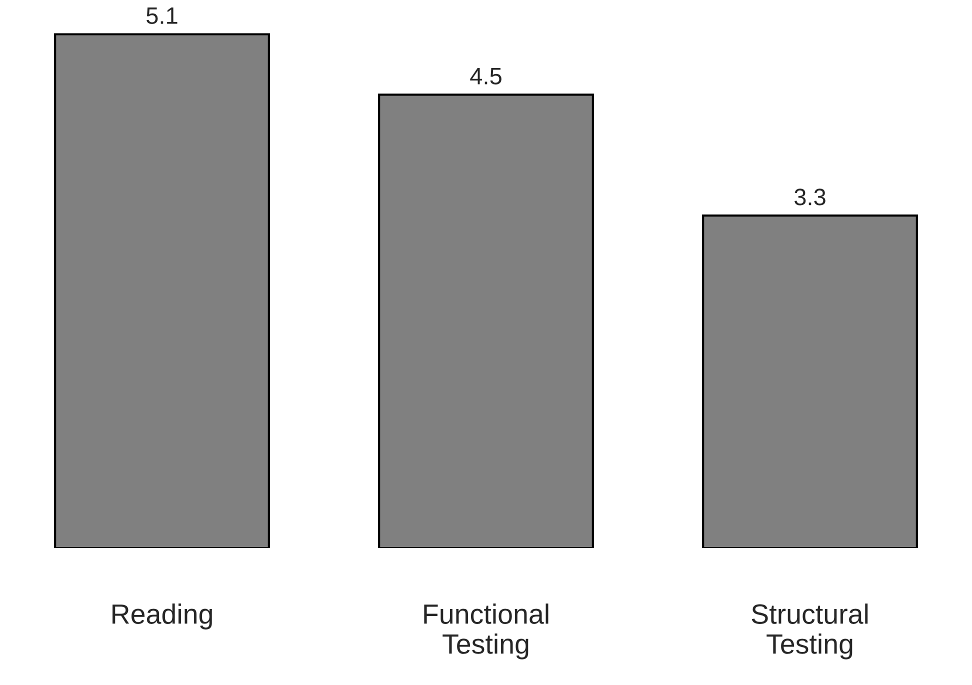  Describe the element at coordinates (162, 16) in the screenshot. I see `data-label: 5.1` at that location.